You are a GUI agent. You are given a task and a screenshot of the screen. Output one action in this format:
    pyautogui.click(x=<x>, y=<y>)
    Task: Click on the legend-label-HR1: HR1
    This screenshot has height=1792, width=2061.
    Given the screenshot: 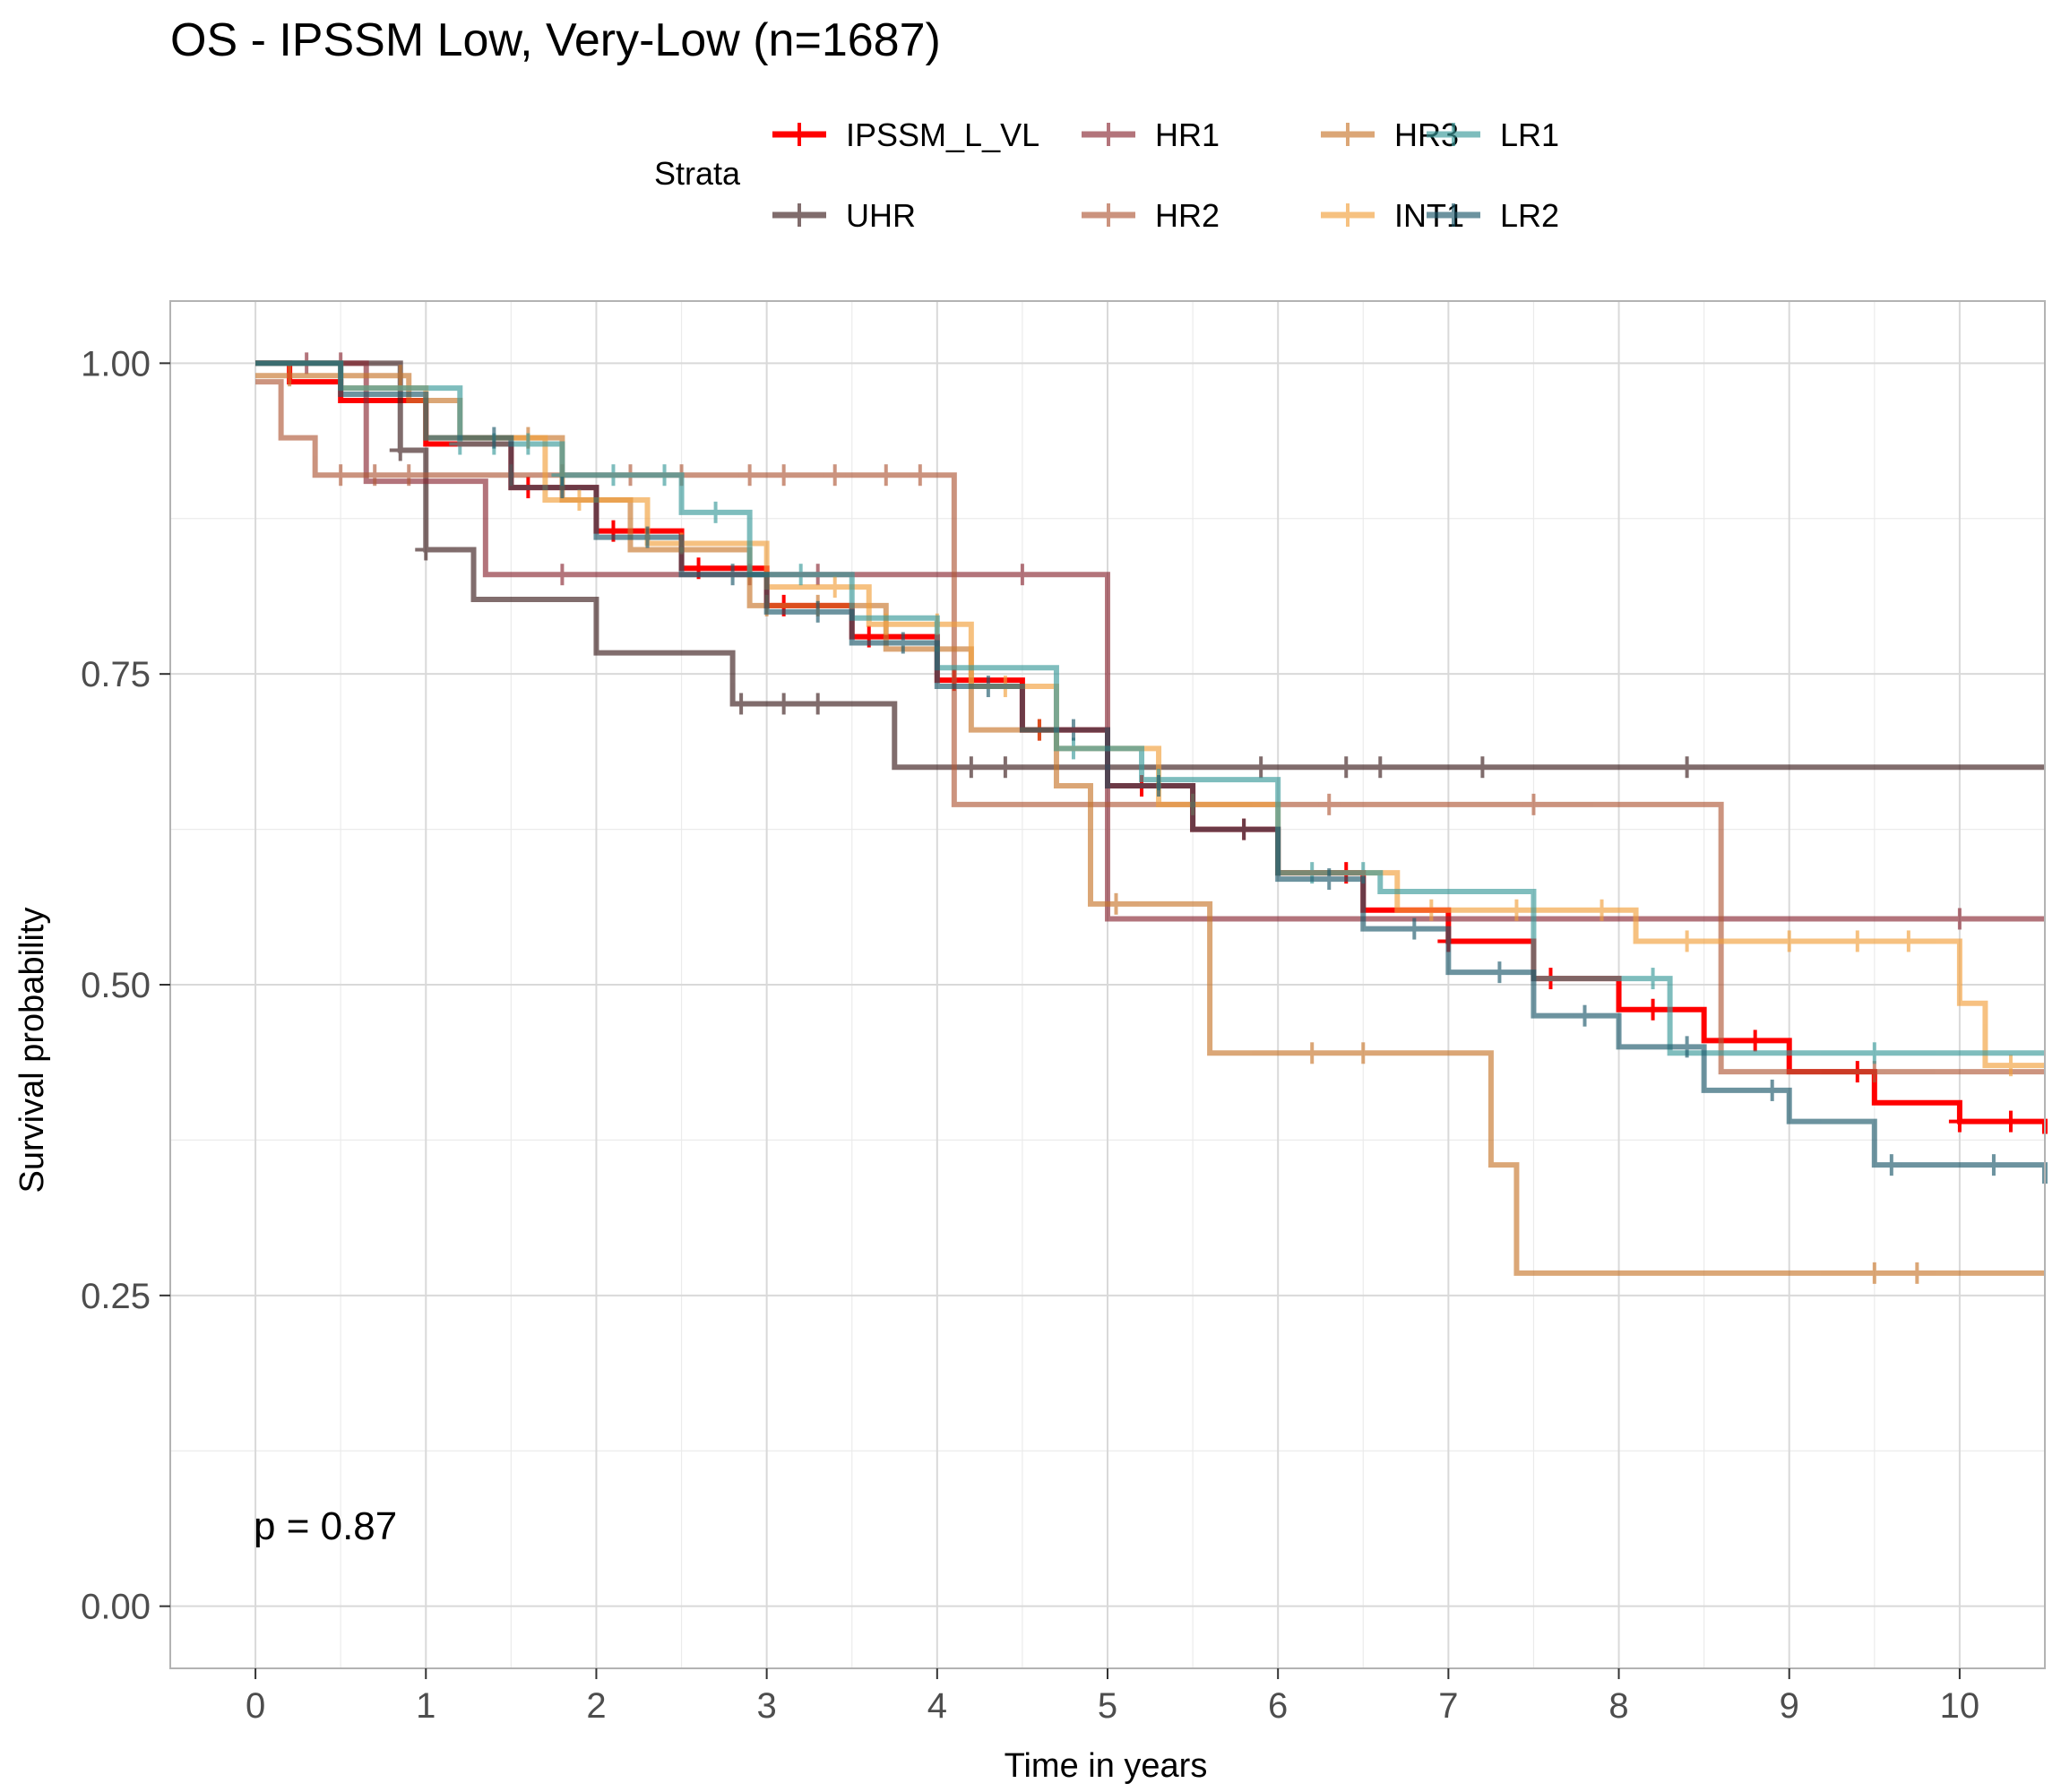 What is the action you would take?
    pyautogui.click(x=1187, y=134)
    